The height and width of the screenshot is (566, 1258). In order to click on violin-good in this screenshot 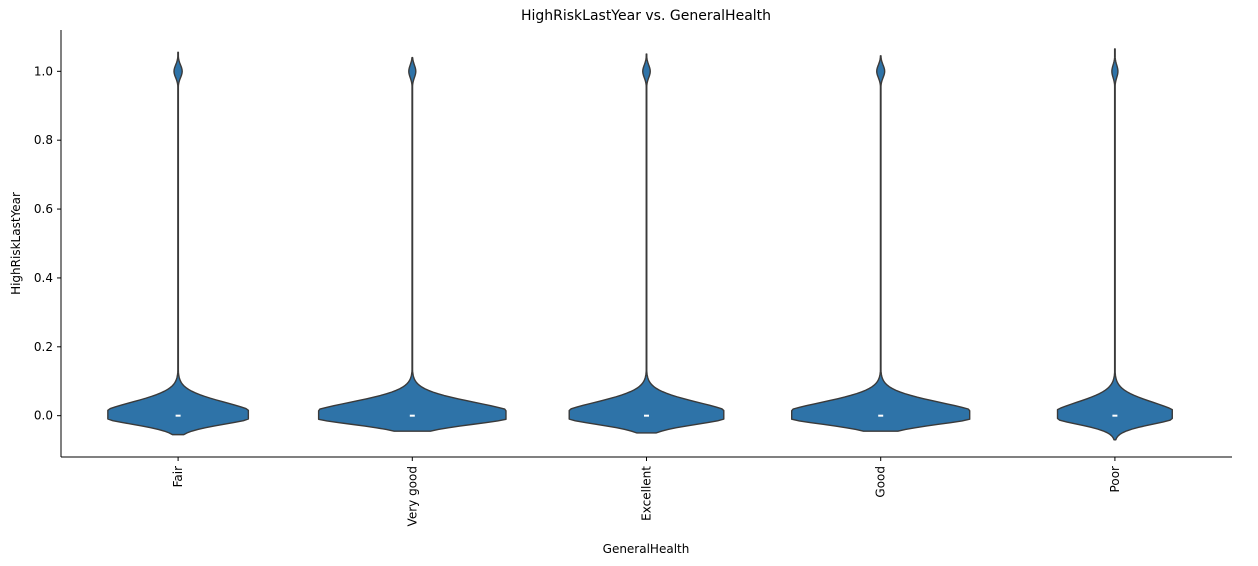, I will do `click(881, 243)`.